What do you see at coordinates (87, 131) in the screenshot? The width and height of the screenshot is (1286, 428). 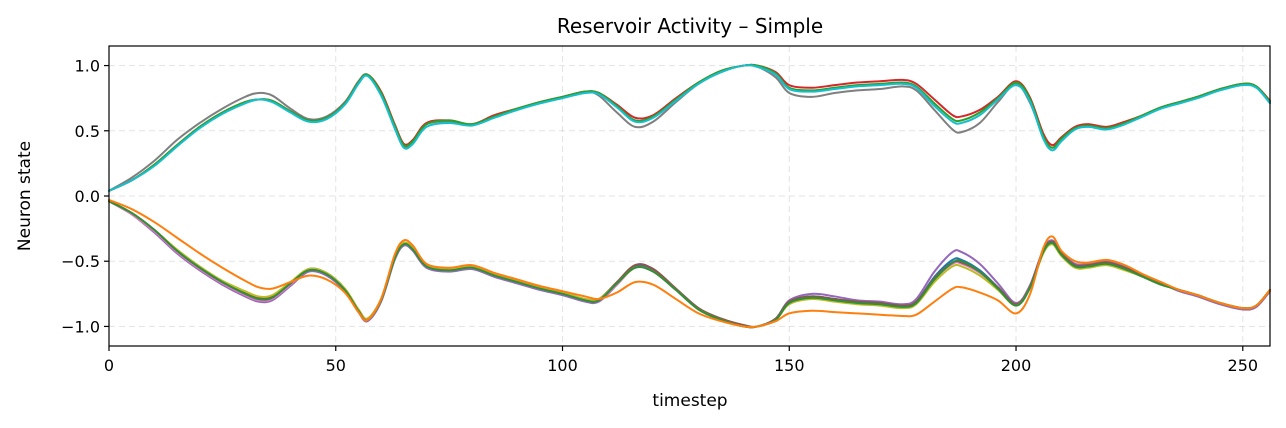 I see `y-tick-label: 0.5` at bounding box center [87, 131].